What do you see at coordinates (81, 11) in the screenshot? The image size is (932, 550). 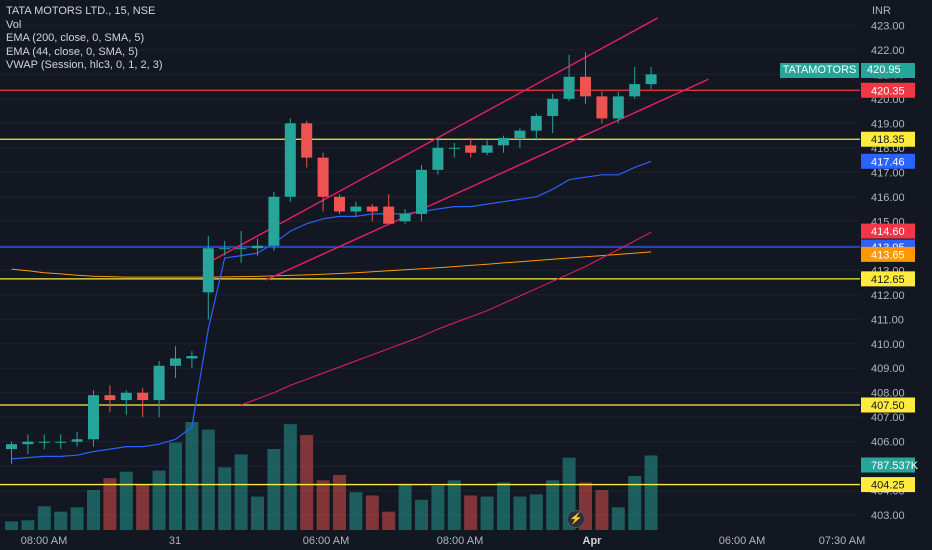 I see `legend-title: TATA MOTORS LTD., 15, NSE` at bounding box center [81, 11].